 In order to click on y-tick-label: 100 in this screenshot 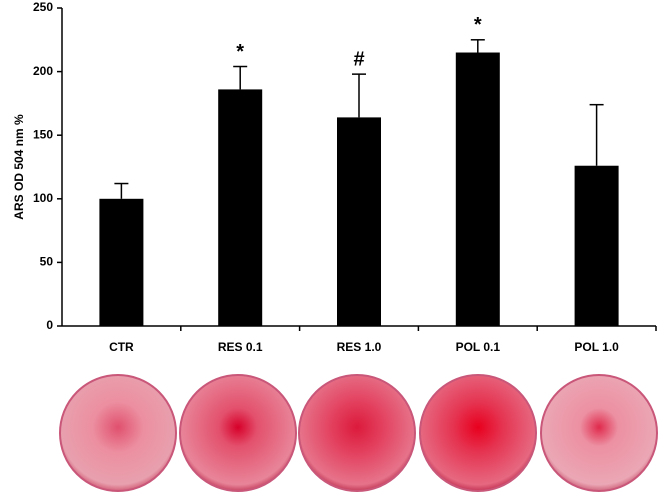, I will do `click(43, 198)`.